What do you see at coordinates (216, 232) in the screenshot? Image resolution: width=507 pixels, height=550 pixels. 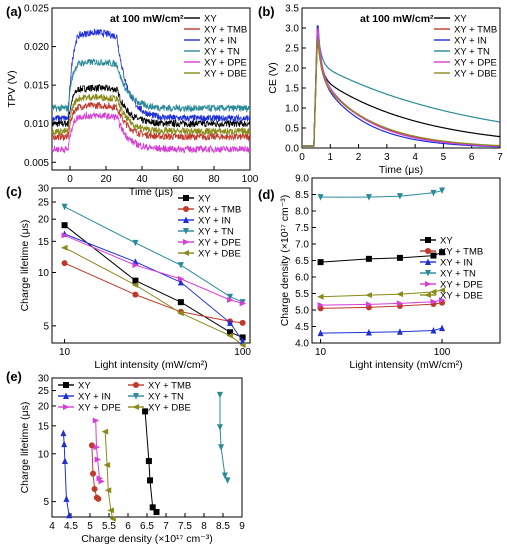 I see `legend-label: XY + TN` at bounding box center [216, 232].